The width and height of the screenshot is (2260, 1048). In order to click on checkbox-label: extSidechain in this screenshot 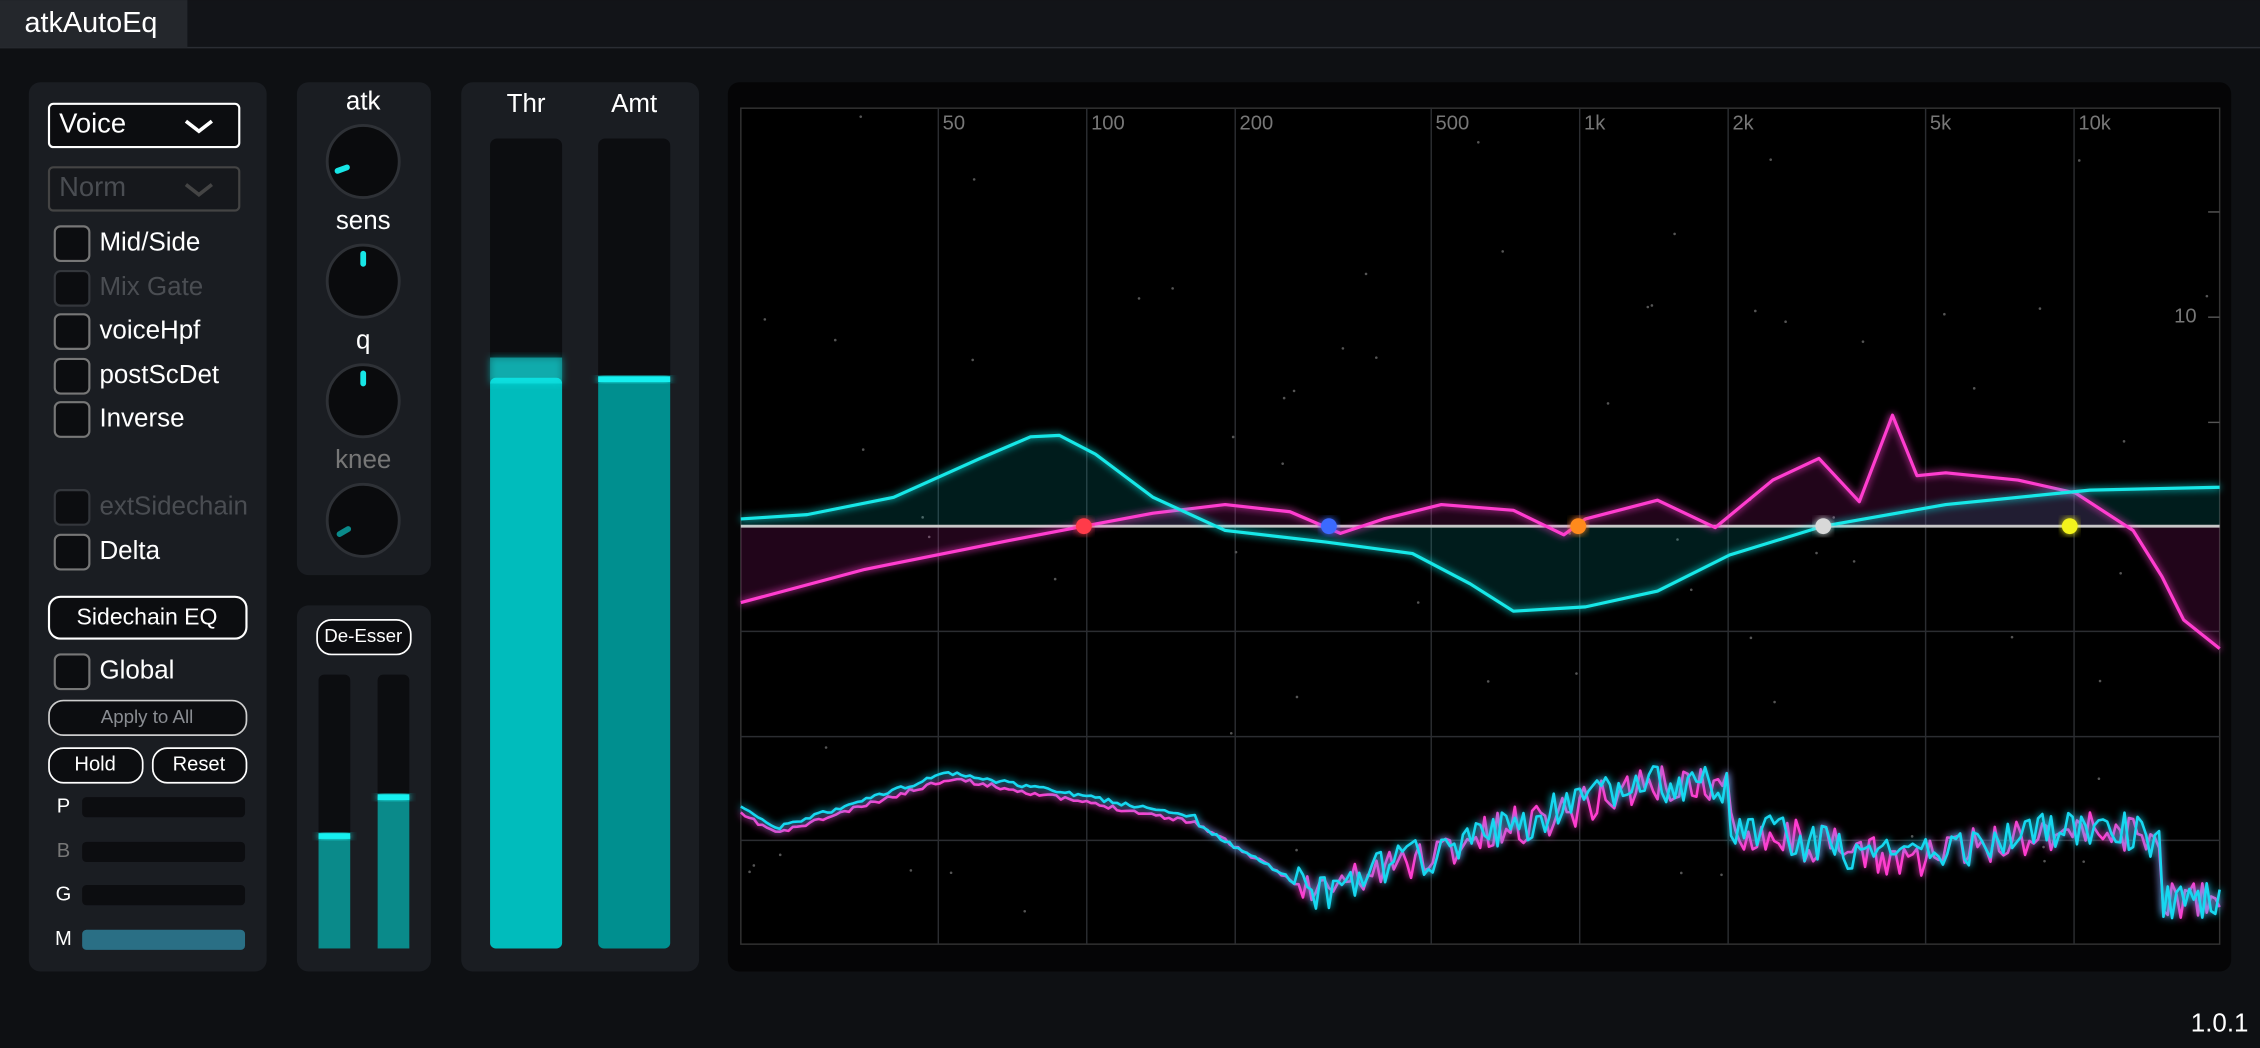, I will do `click(173, 506)`.